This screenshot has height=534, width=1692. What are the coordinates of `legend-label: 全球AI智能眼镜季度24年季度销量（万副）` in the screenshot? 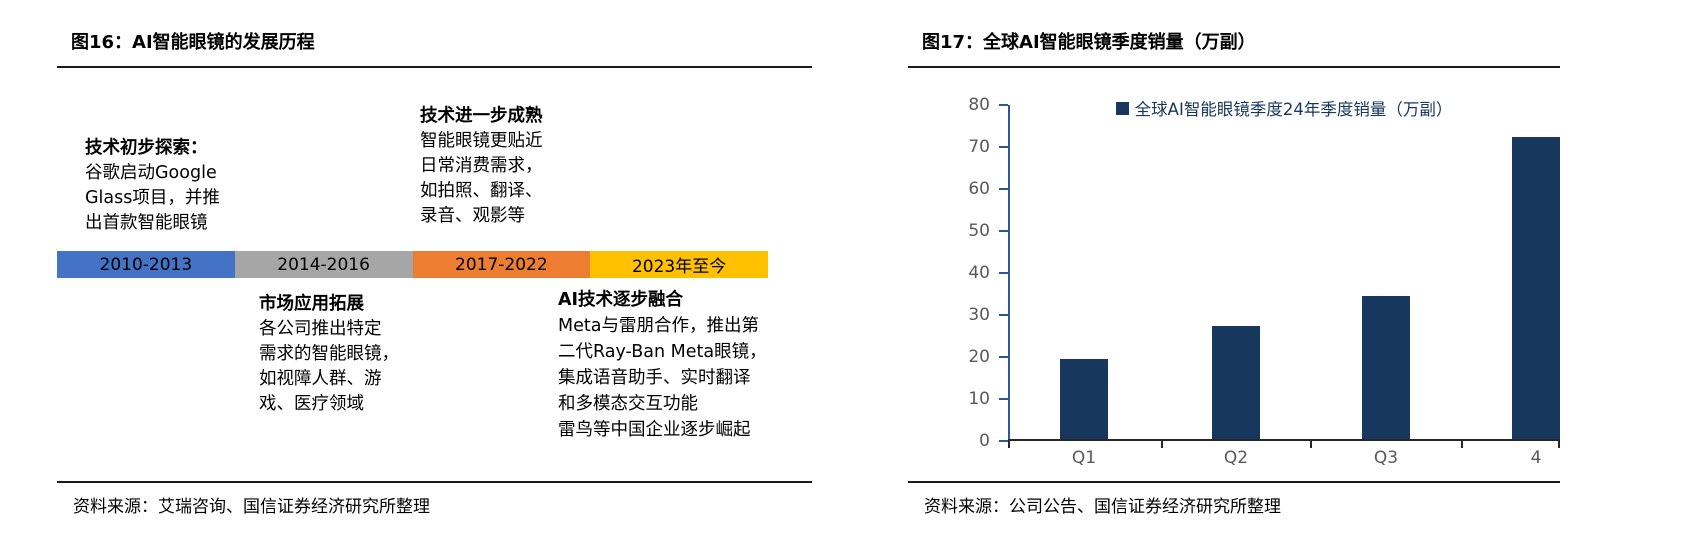 It's located at (1293, 109).